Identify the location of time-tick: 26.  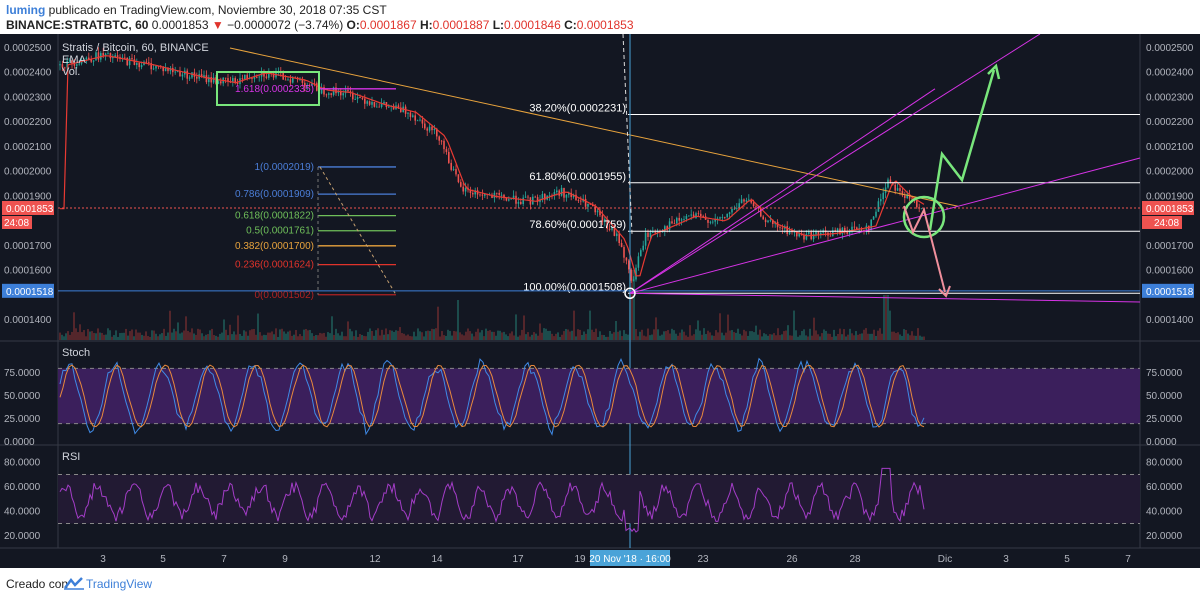
(792, 559).